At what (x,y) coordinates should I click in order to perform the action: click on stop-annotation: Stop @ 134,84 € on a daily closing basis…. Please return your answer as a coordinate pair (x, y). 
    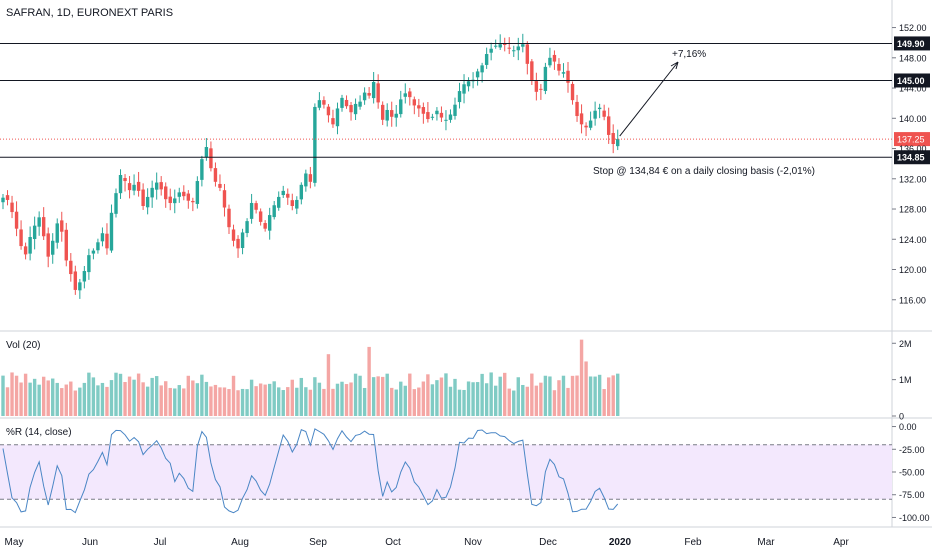
    Looking at the image, I should click on (704, 171).